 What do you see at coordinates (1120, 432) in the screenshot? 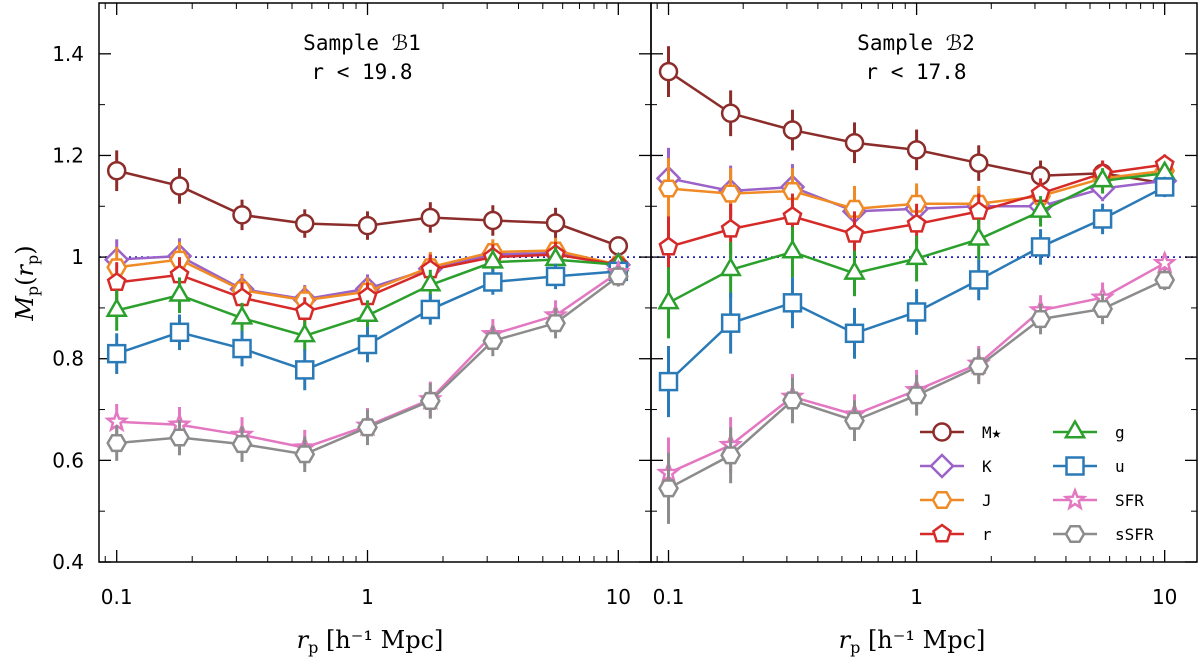
I see `legend-label: g` at bounding box center [1120, 432].